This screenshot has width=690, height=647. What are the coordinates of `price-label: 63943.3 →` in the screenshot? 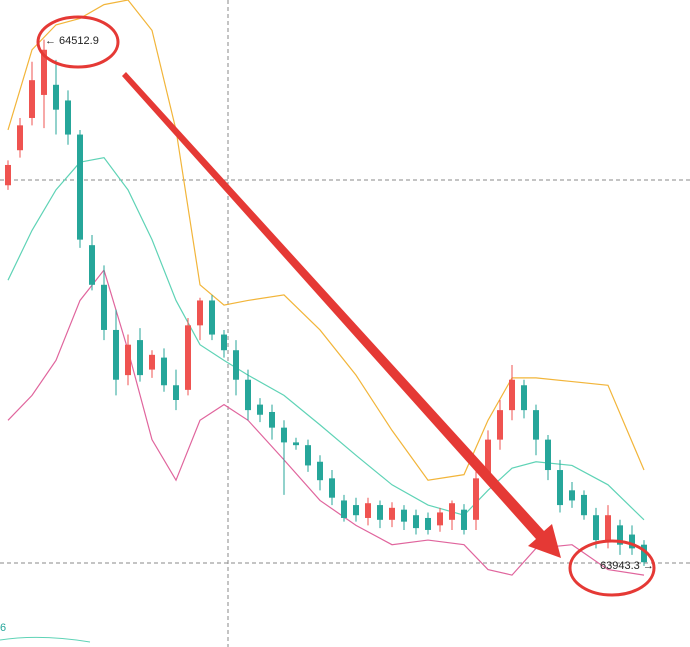 It's located at (627, 566).